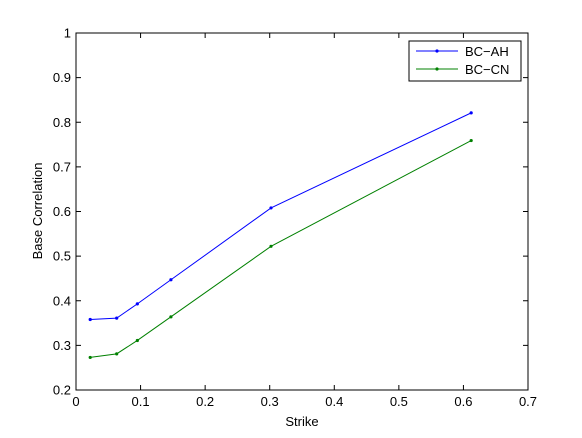  What do you see at coordinates (205, 401) in the screenshot?
I see `x-tick-label: 0.2` at bounding box center [205, 401].